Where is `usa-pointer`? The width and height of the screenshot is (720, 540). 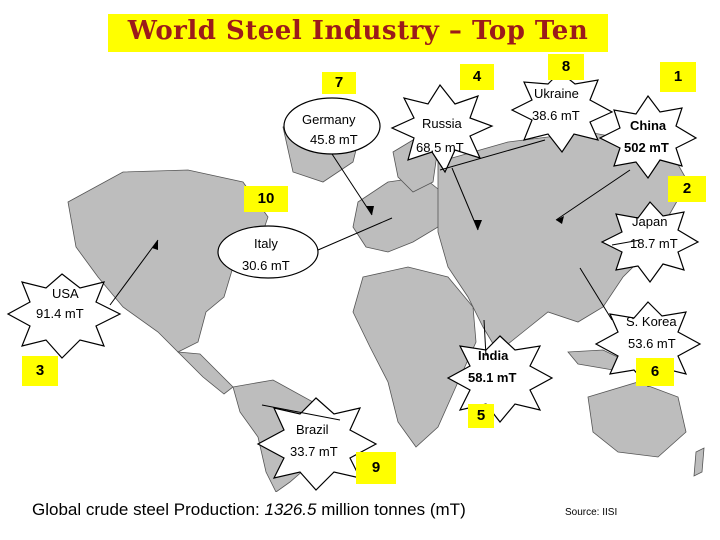
usa-pointer is located at coordinates (134, 272).